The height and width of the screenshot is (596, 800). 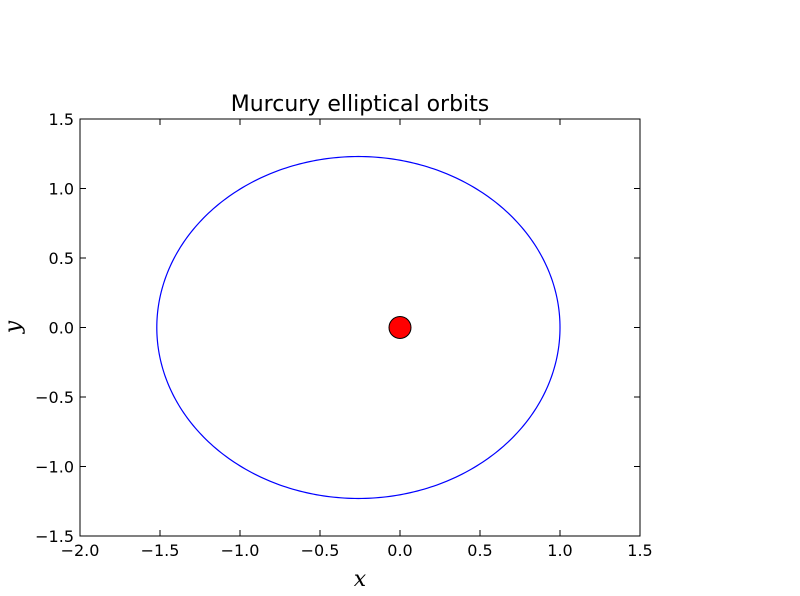 I want to click on x-axis-label: x, so click(x=360, y=579).